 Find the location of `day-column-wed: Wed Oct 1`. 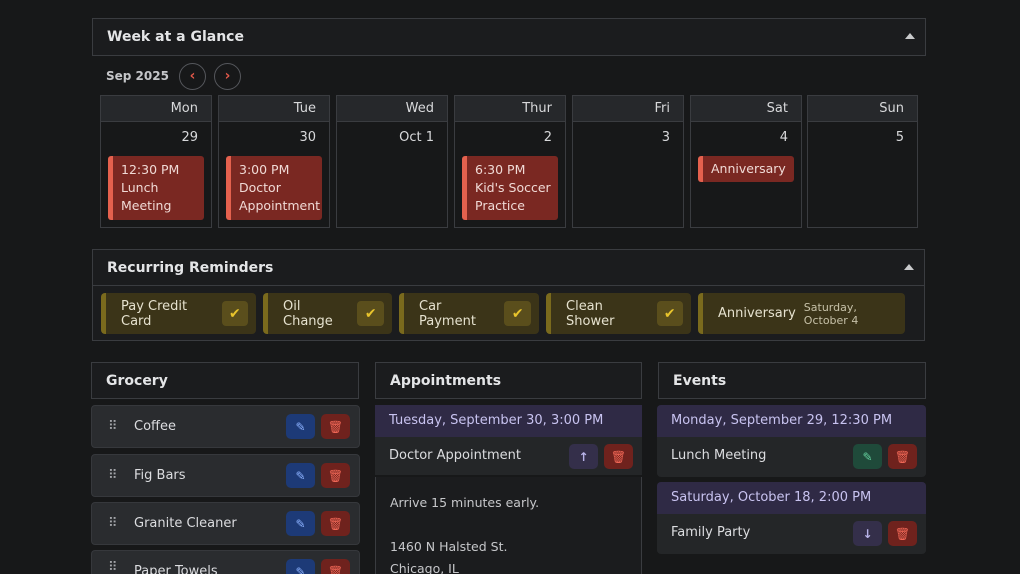

day-column-wed: Wed Oct 1 is located at coordinates (392, 161).